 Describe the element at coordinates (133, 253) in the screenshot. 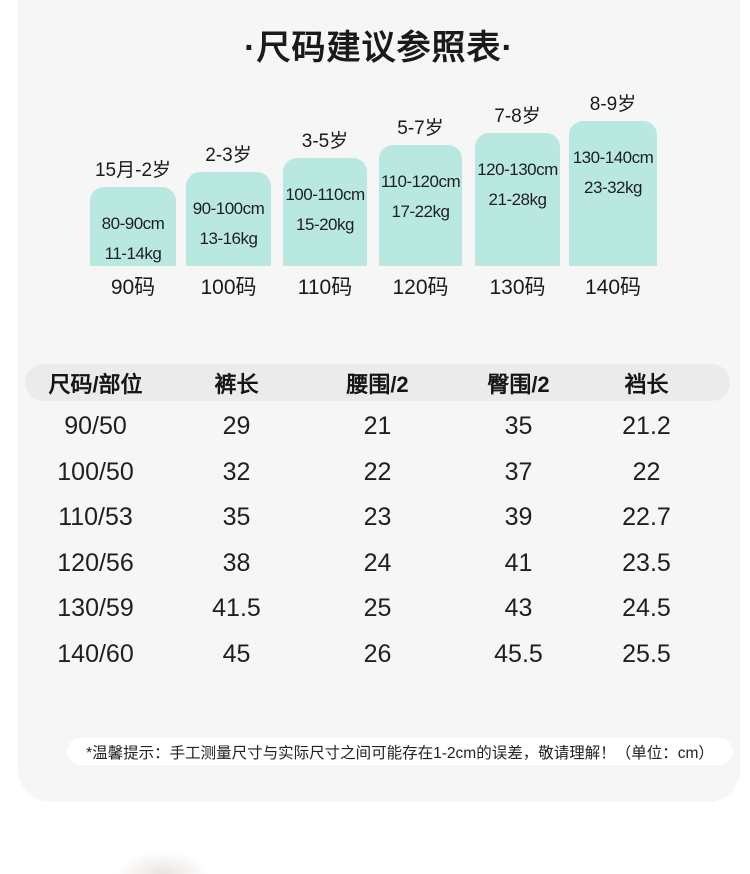

I see `weight-range: 11-14kg` at that location.